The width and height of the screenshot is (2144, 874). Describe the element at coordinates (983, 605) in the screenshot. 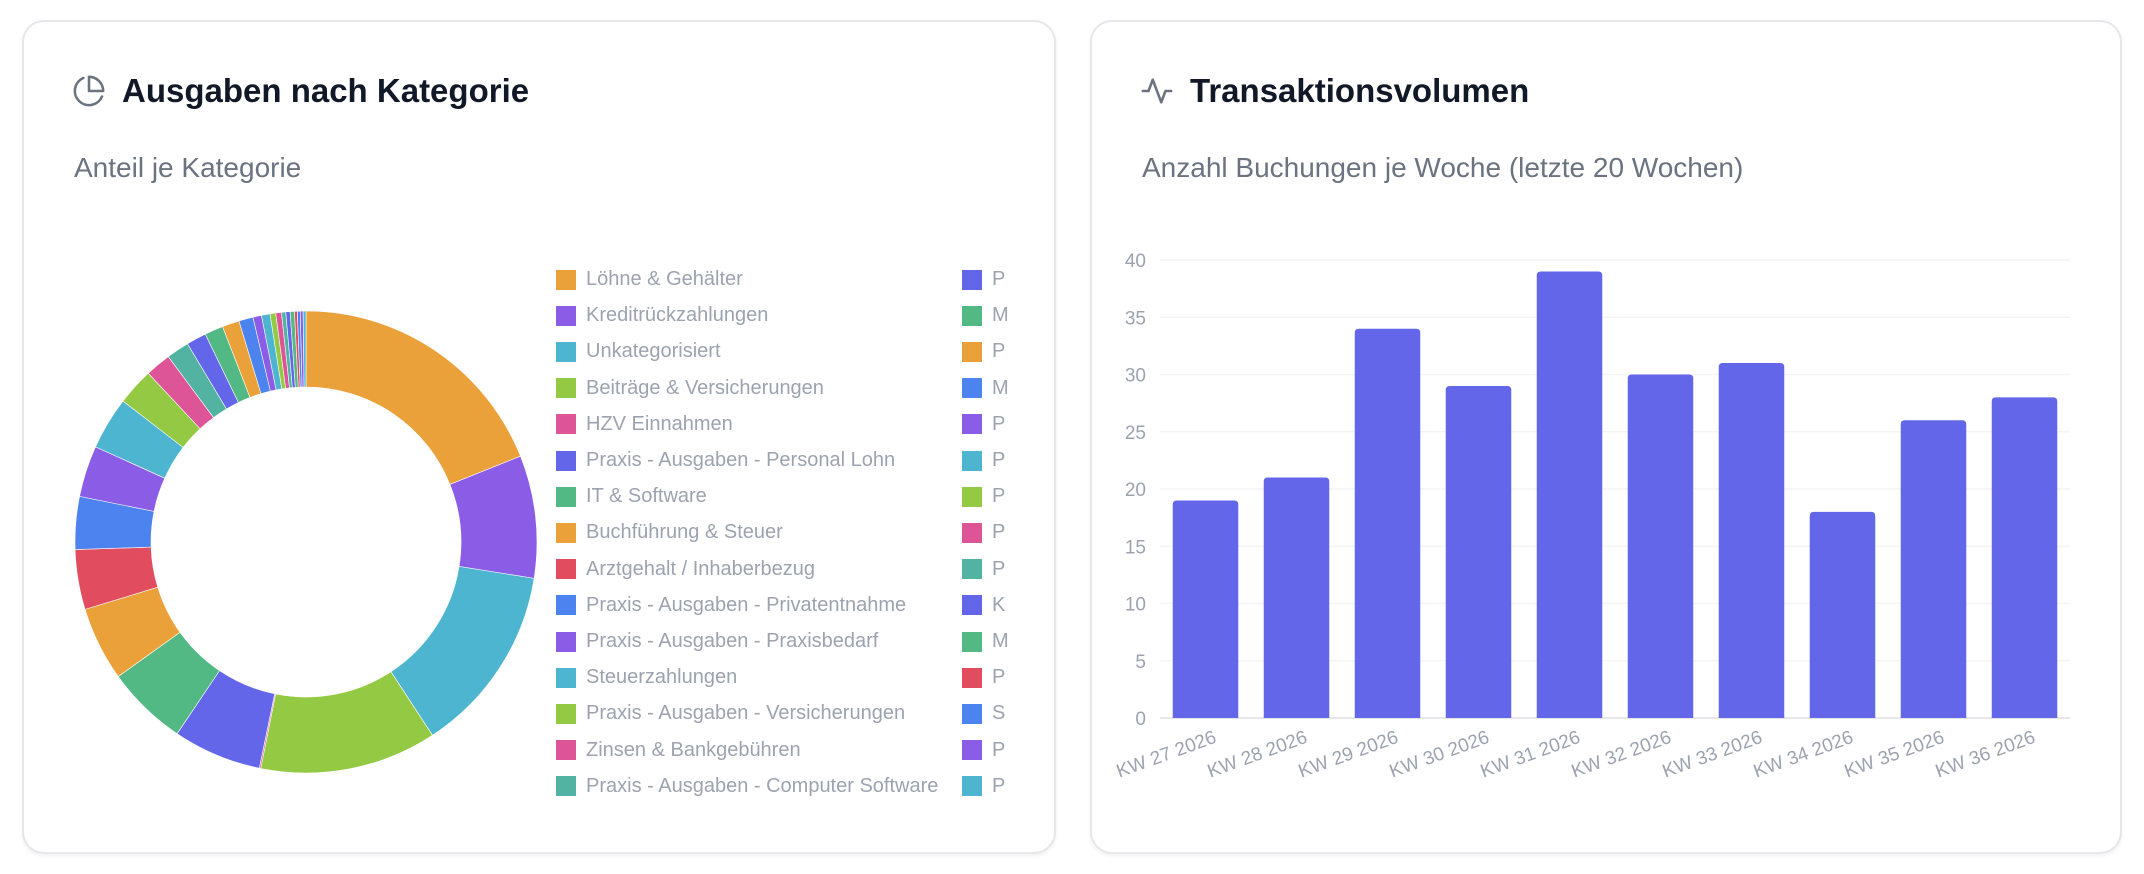

I see `legend-item: K` at that location.